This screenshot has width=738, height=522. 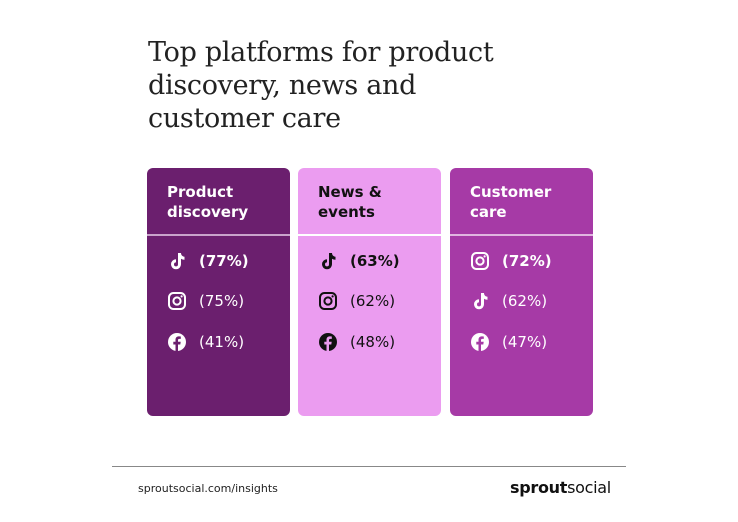 What do you see at coordinates (488, 212) in the screenshot?
I see `heading-line: care` at bounding box center [488, 212].